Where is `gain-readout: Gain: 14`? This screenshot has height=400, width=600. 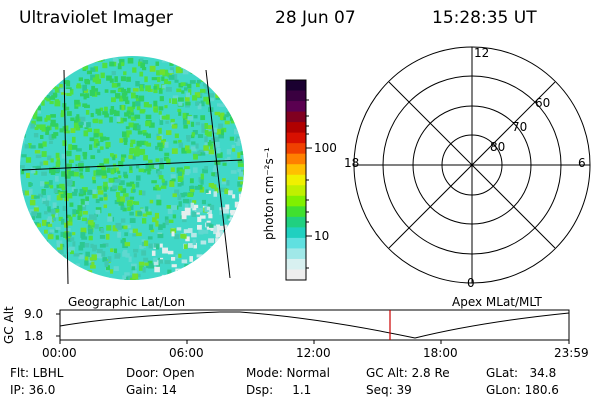 gain-readout: Gain: 14 is located at coordinates (151, 390).